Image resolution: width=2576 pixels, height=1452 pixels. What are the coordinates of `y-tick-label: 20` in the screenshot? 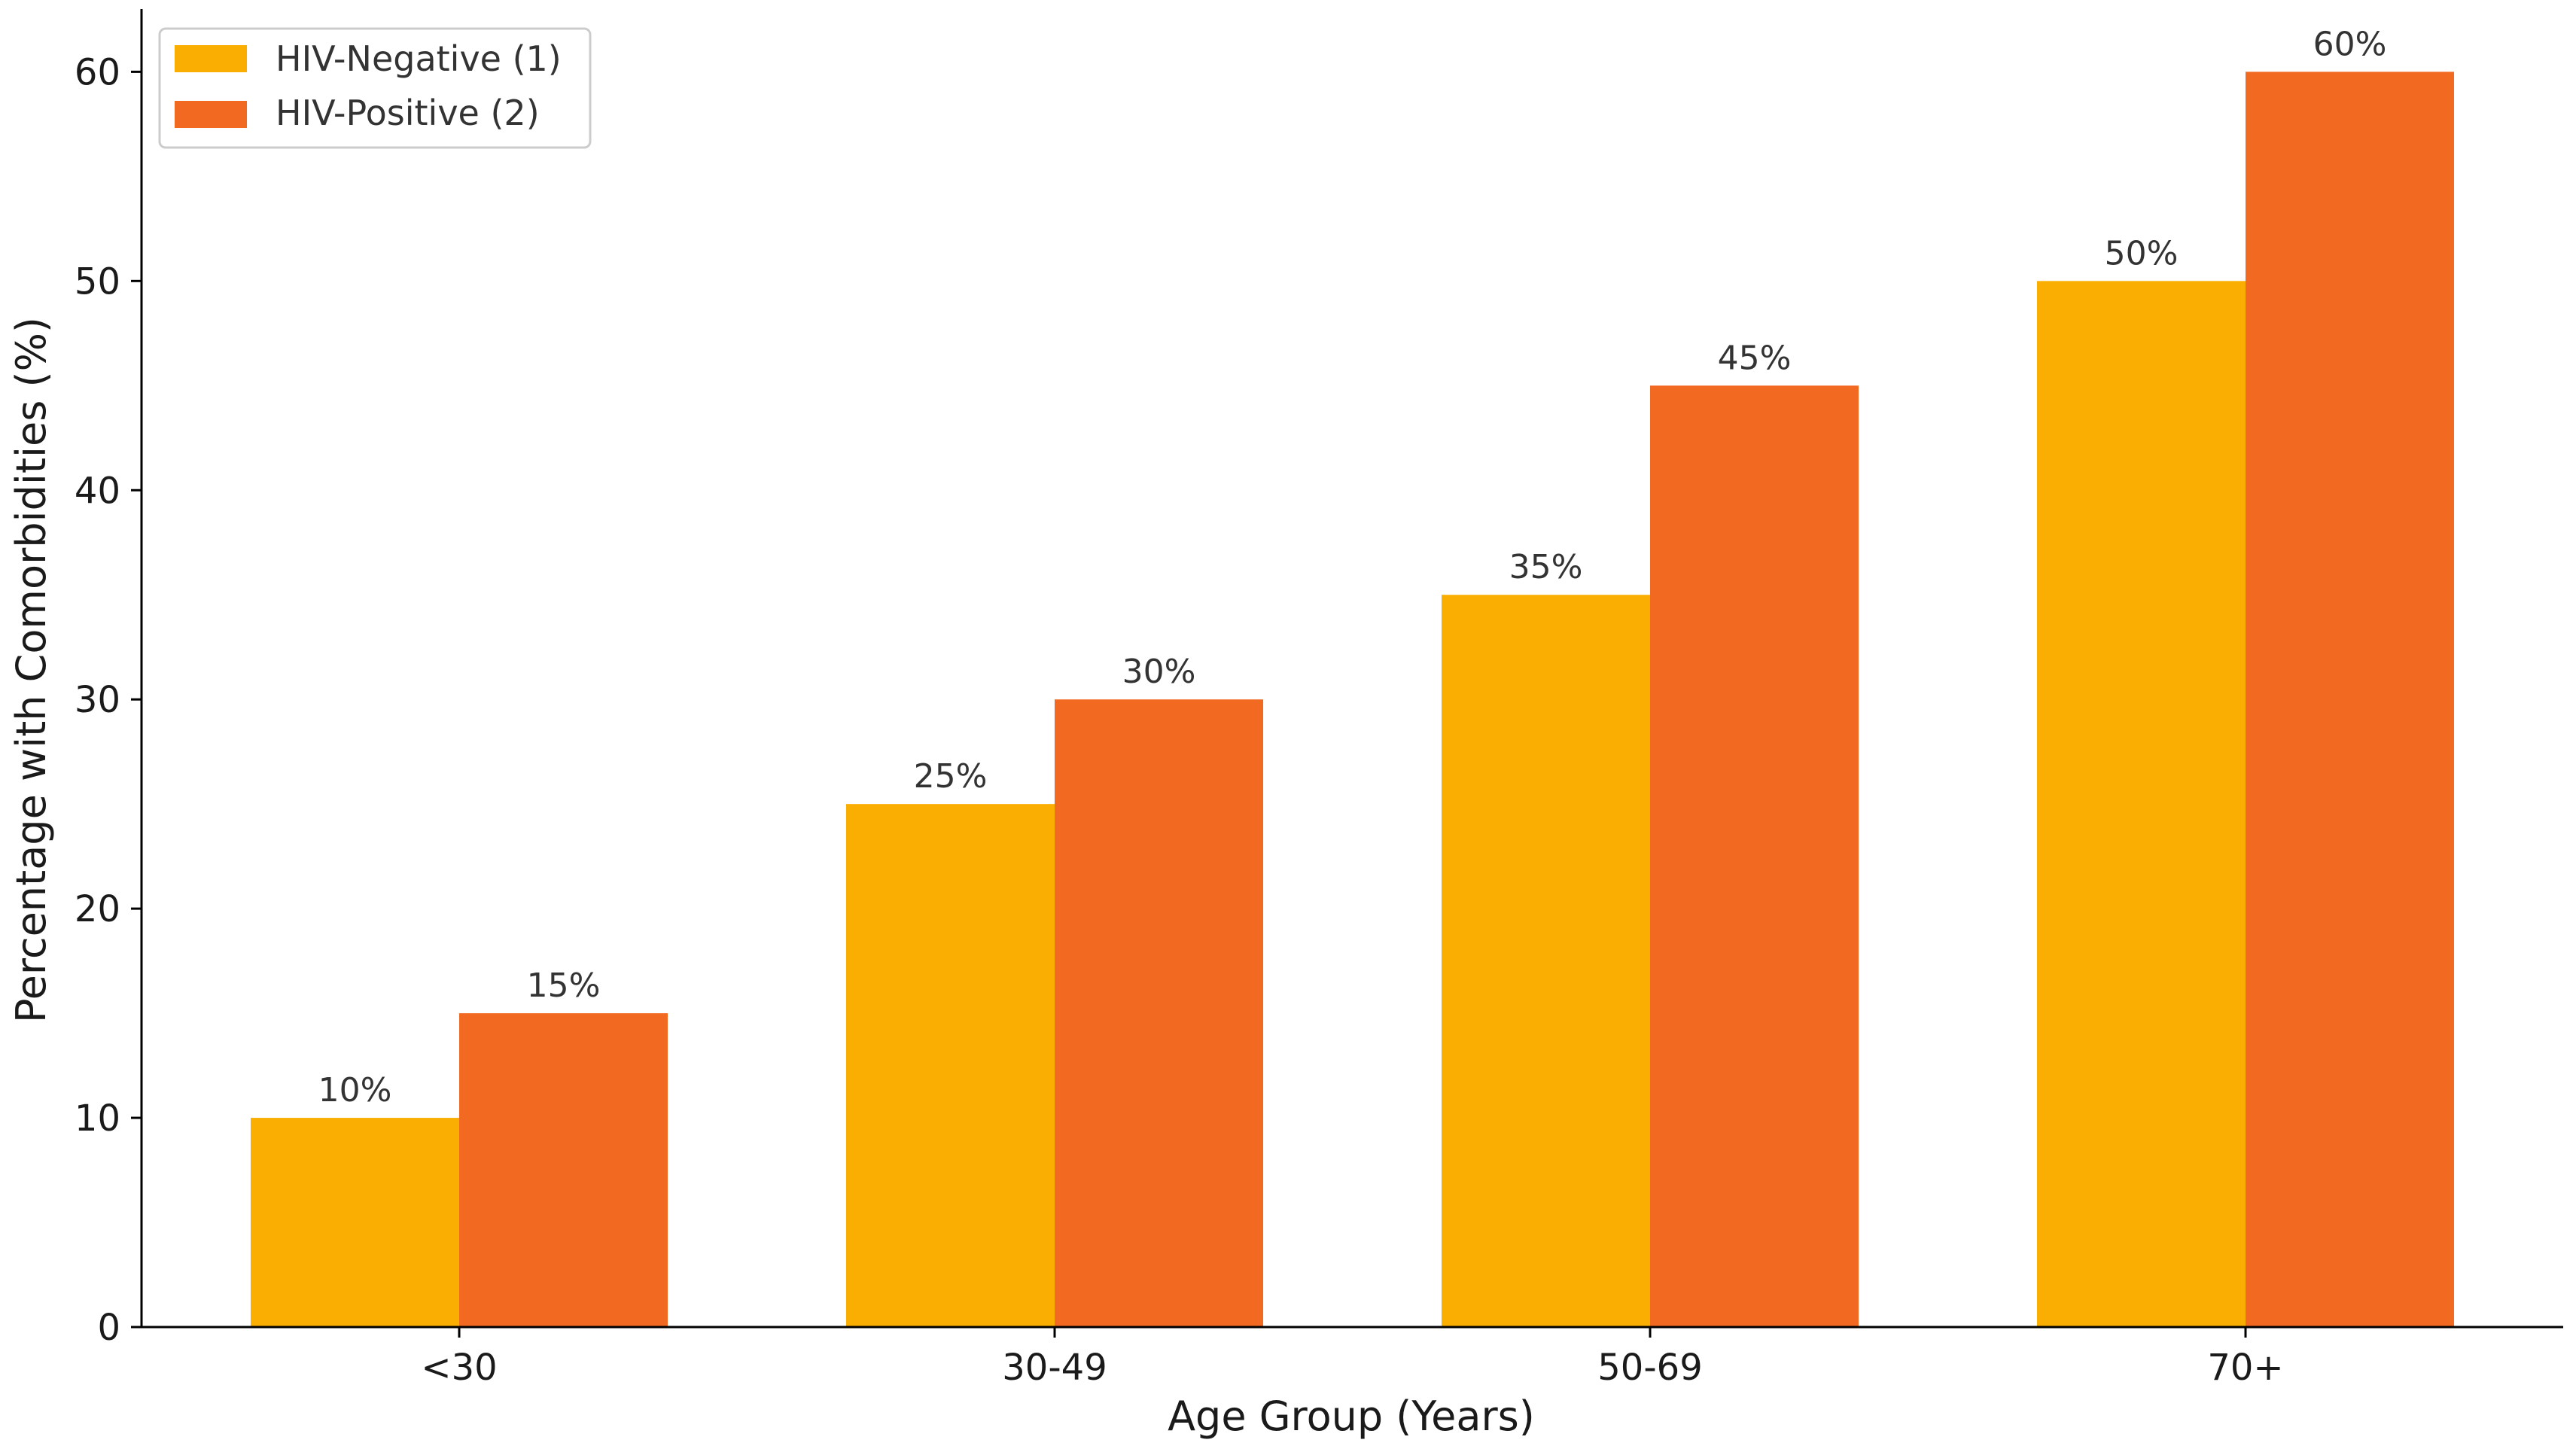 It's located at (98, 909).